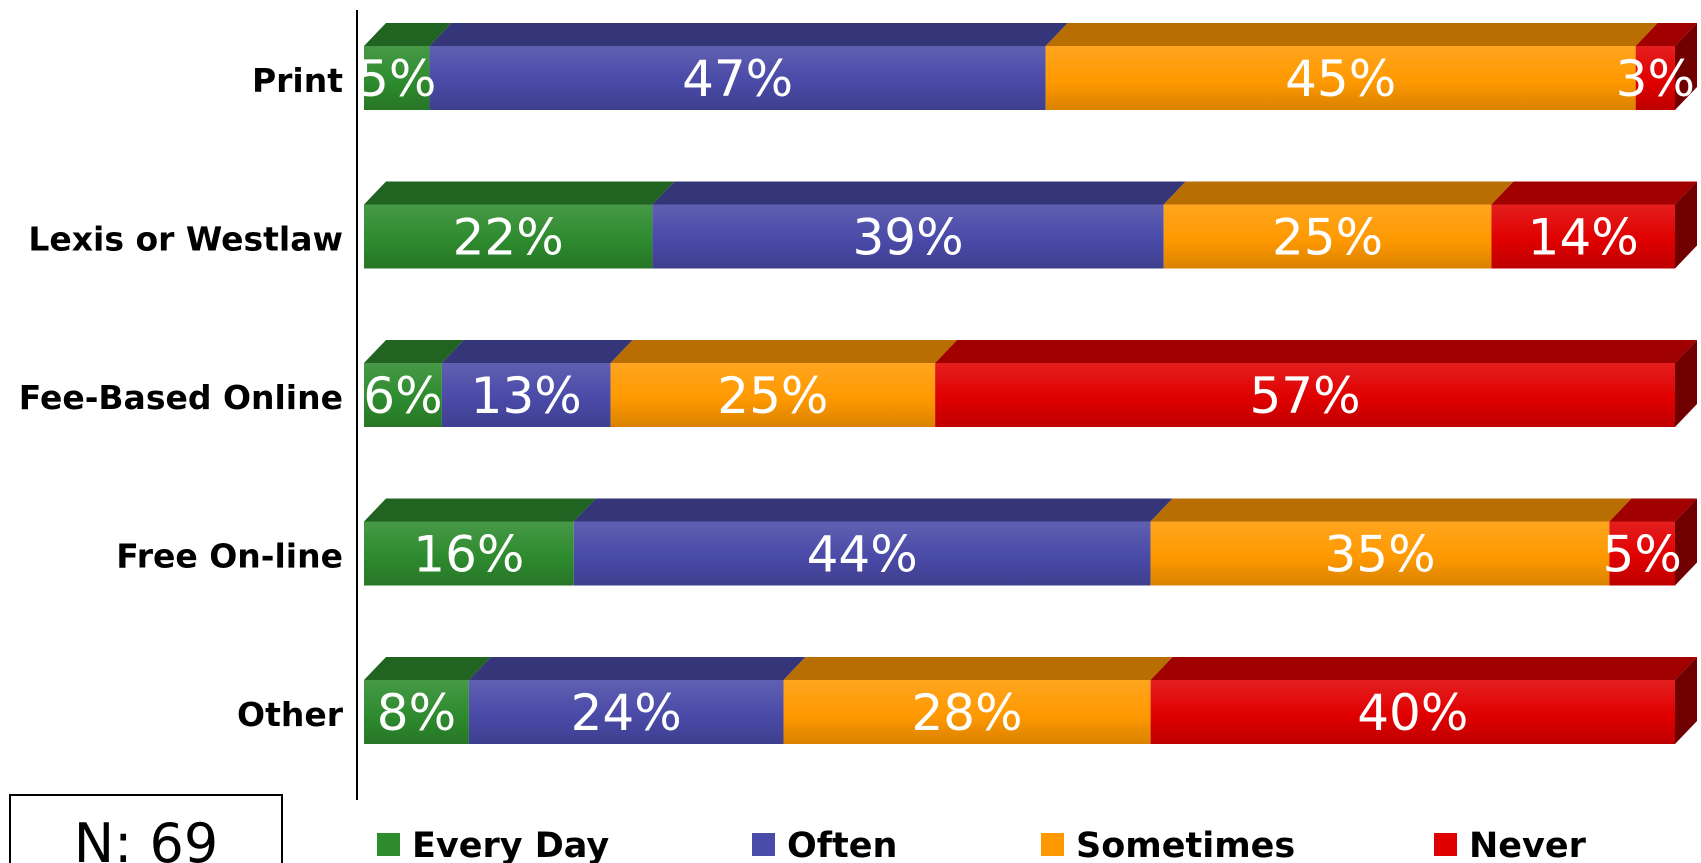 This screenshot has width=1701, height=863. I want to click on value-label-fee-based-online-often: 13%, so click(526, 396).